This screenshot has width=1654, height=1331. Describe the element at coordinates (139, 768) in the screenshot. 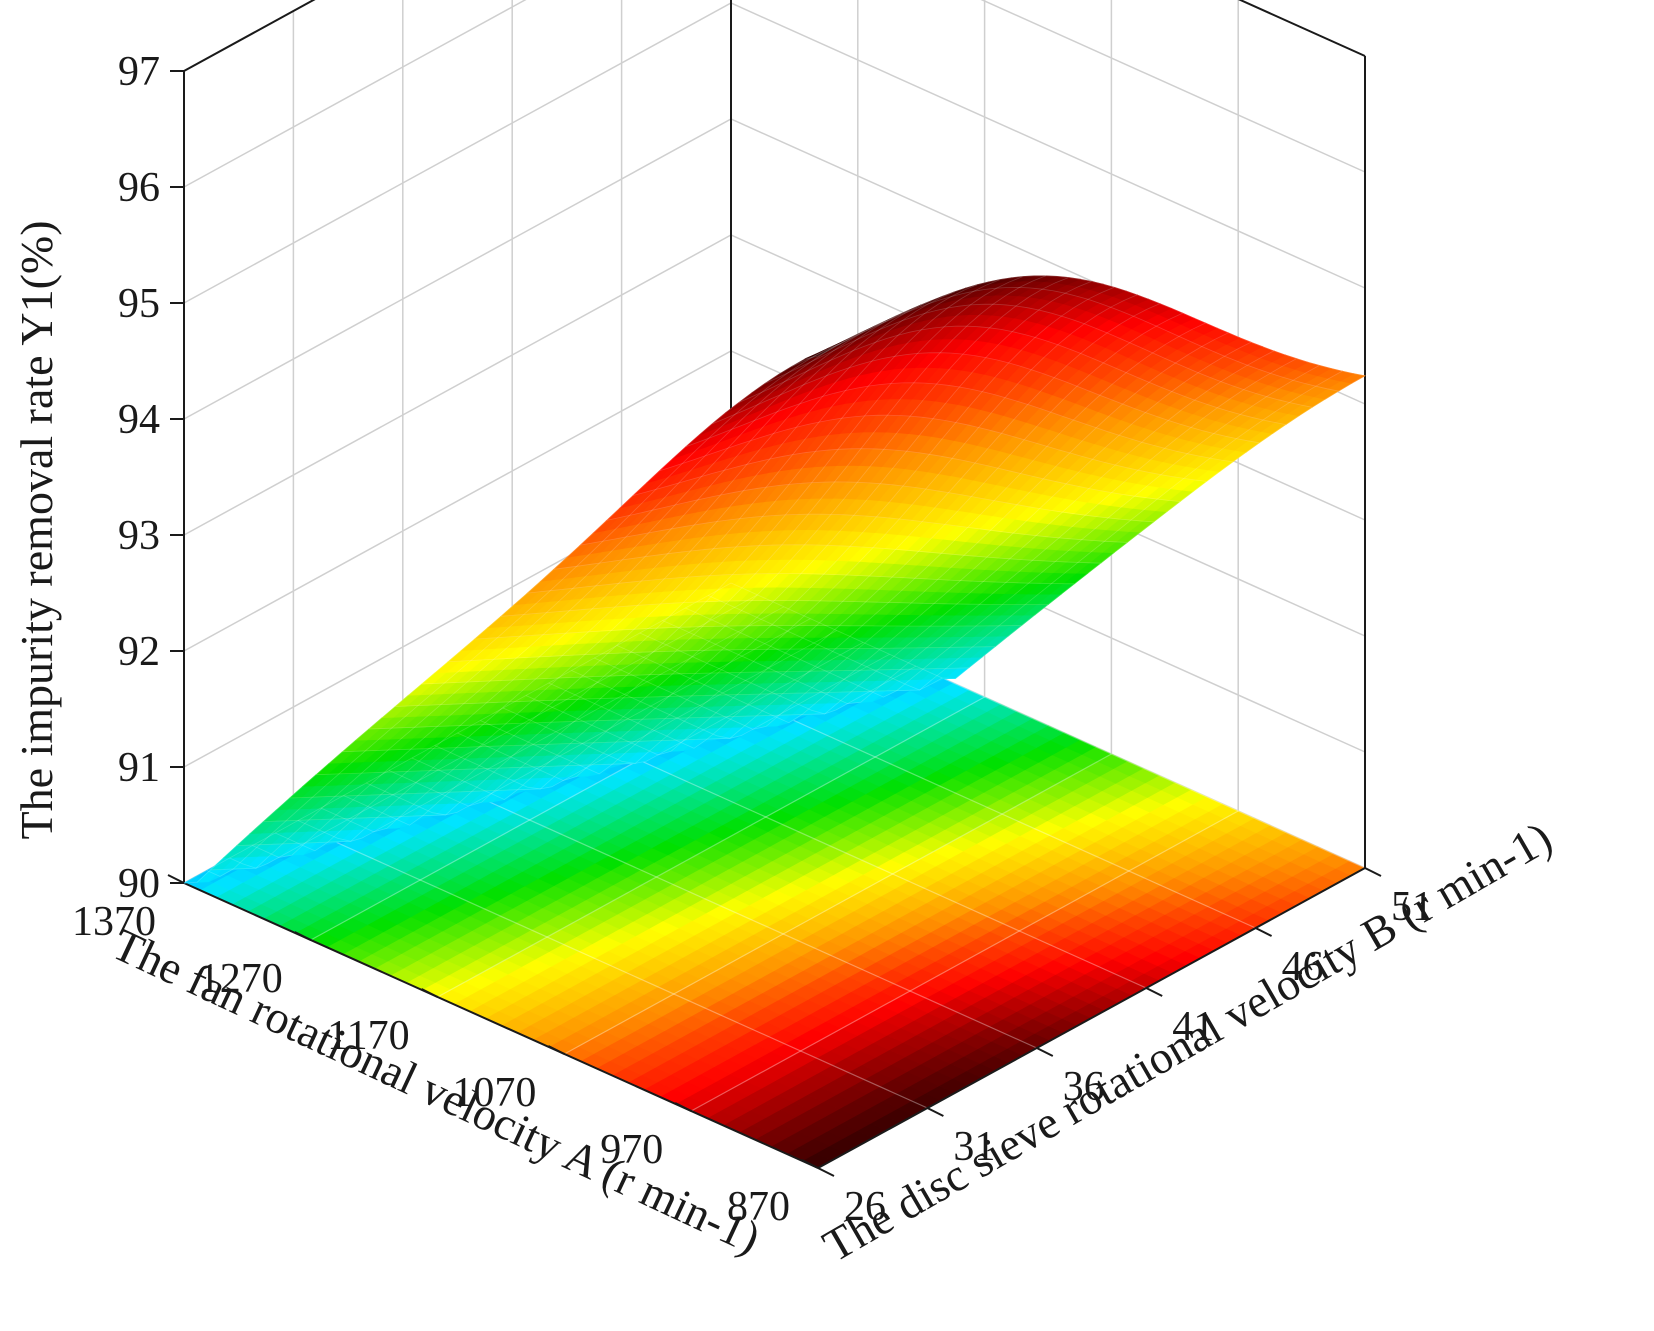

I see `z-tick-label: 91` at that location.